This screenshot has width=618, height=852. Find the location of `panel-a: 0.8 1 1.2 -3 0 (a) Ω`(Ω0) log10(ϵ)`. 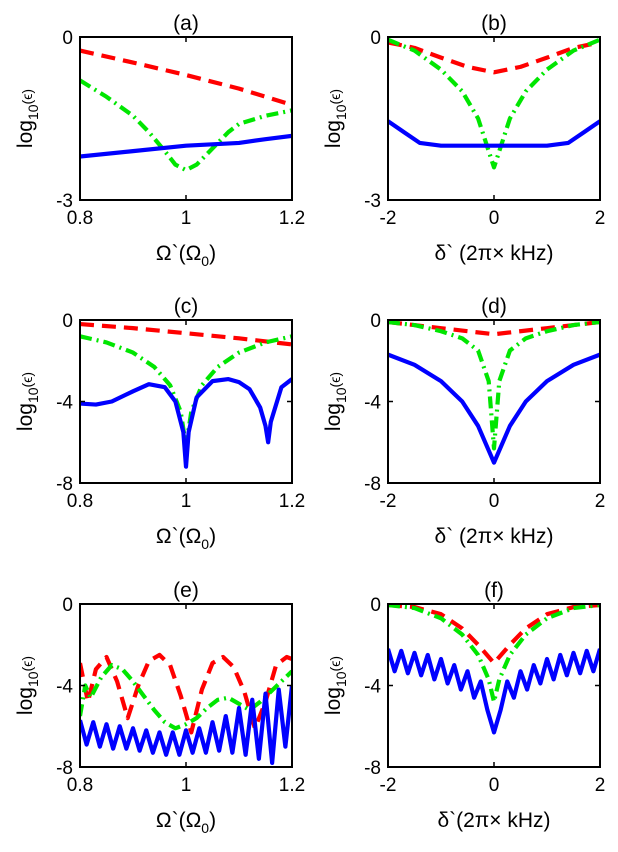

panel-a: 0.8 1 1.2 -3 0 (a) Ω`(Ω0) log10(ϵ) is located at coordinates (159, 140).